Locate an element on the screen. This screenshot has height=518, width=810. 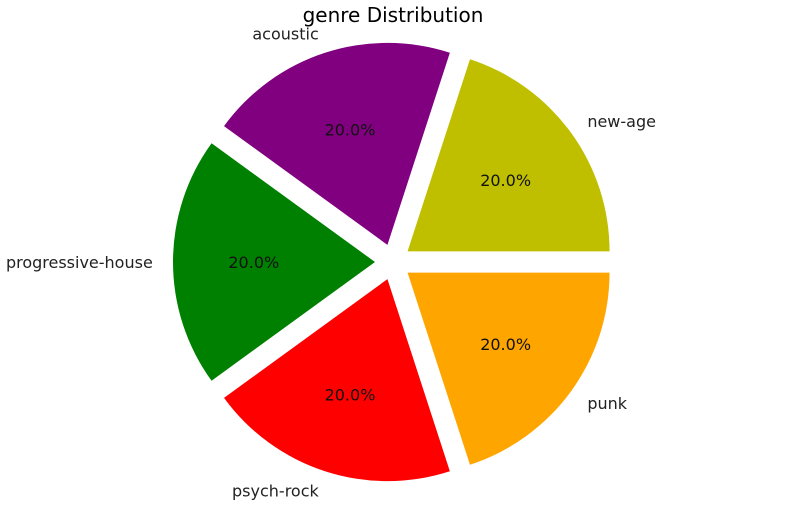
pie-slice-punk is located at coordinates (508, 368).